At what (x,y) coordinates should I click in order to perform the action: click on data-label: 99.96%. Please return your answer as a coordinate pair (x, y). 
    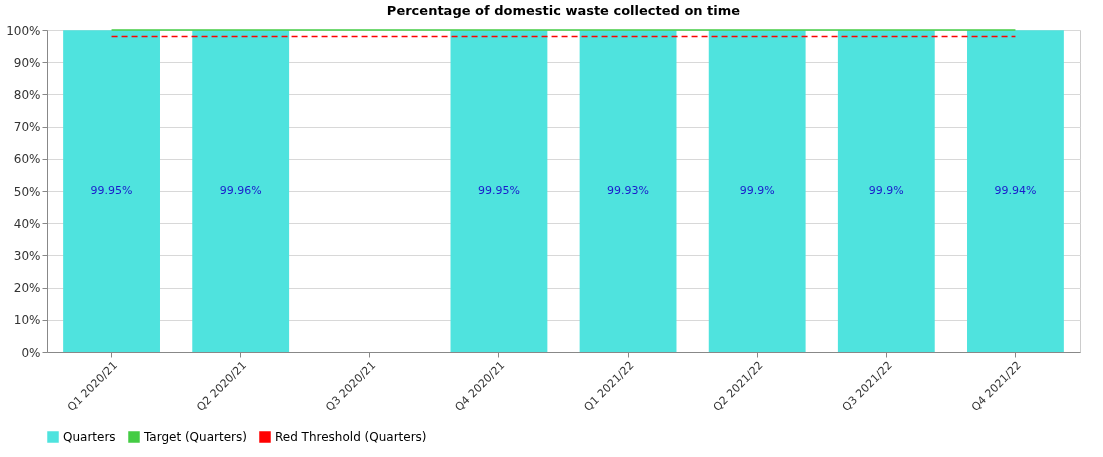
    Looking at the image, I should click on (240, 191).